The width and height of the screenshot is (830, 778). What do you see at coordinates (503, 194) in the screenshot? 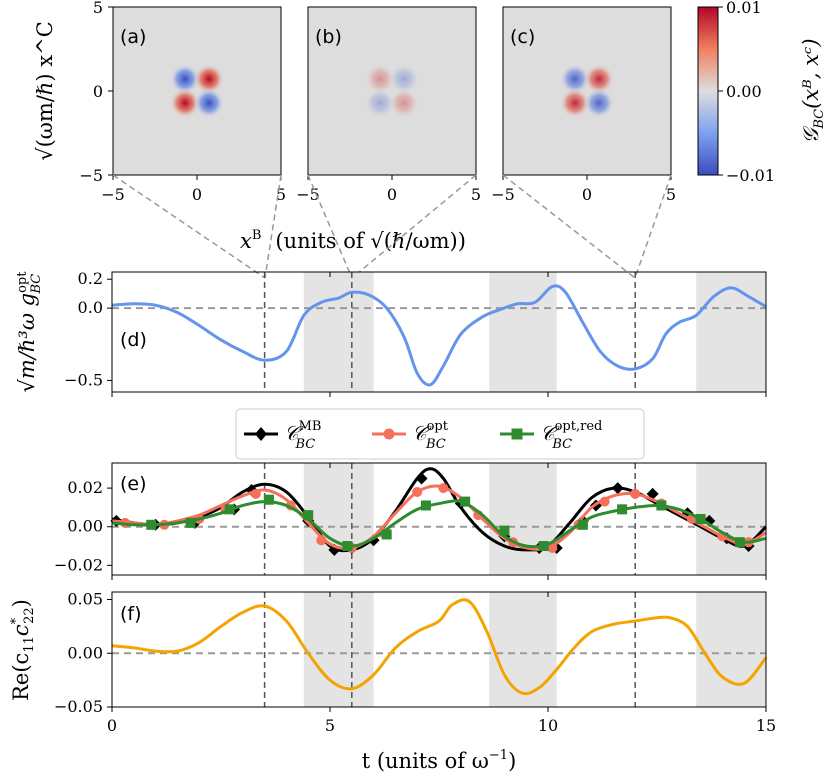
I see `hm-c-xtick-left: −5` at bounding box center [503, 194].